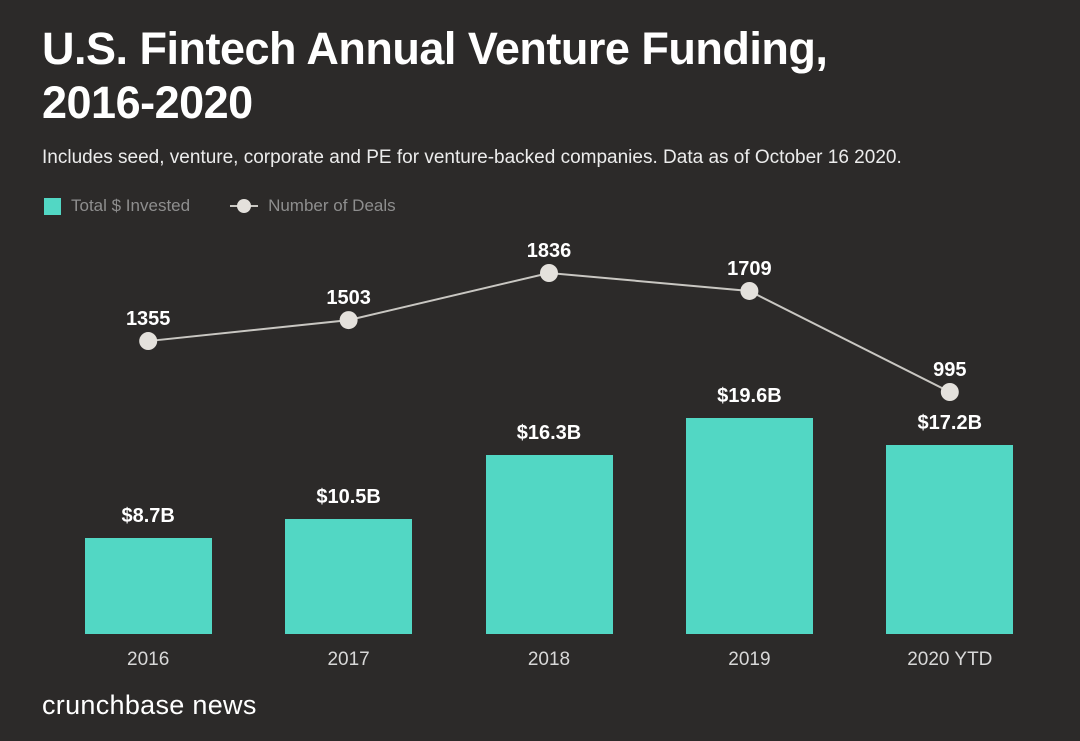  I want to click on footer: crunchbase news, so click(540, 699).